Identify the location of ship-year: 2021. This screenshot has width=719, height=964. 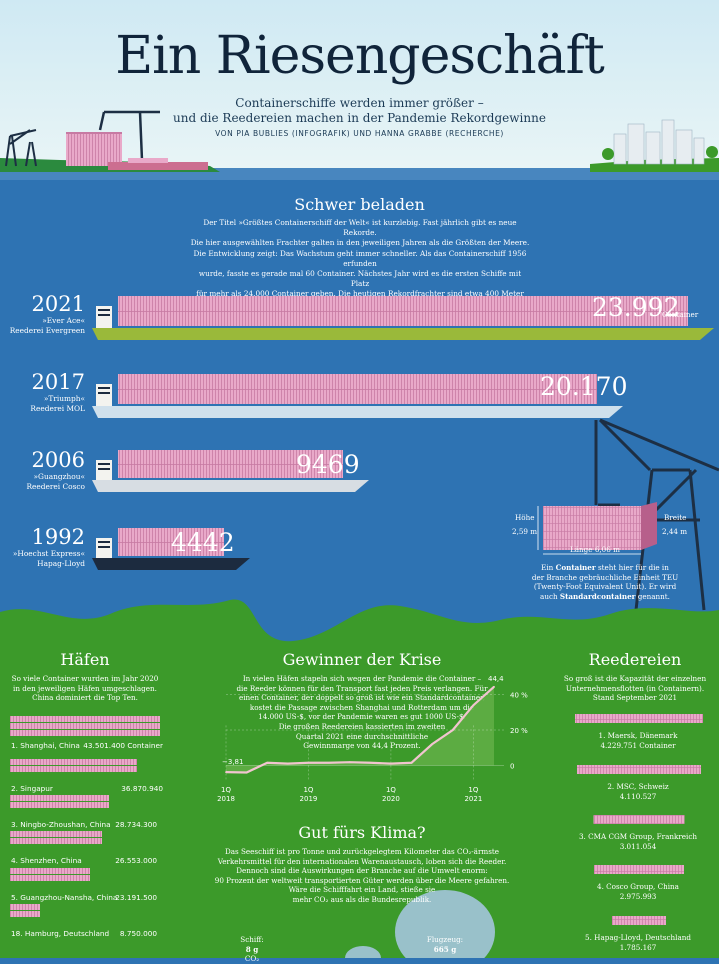
(58, 304).